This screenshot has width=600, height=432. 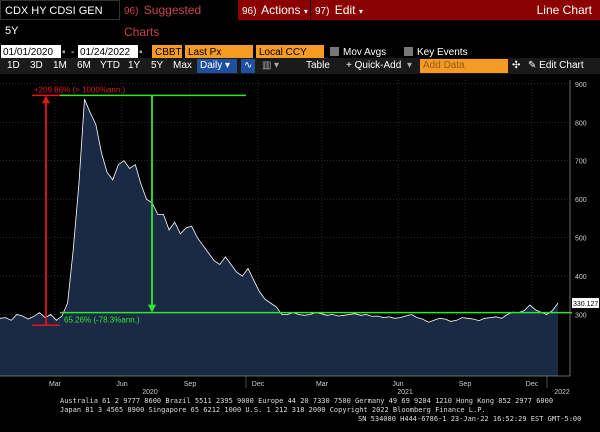 I want to click on key-events-toggle: Key Events, so click(x=444, y=52).